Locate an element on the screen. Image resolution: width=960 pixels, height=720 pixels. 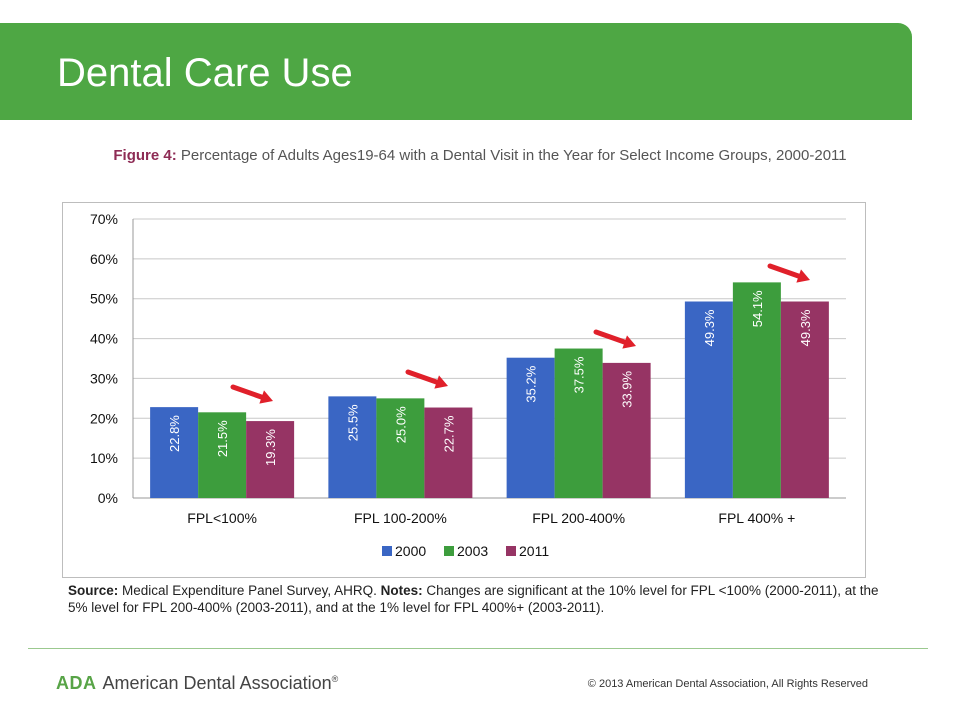
y-tick-label: 70% is located at coordinates (104, 219).